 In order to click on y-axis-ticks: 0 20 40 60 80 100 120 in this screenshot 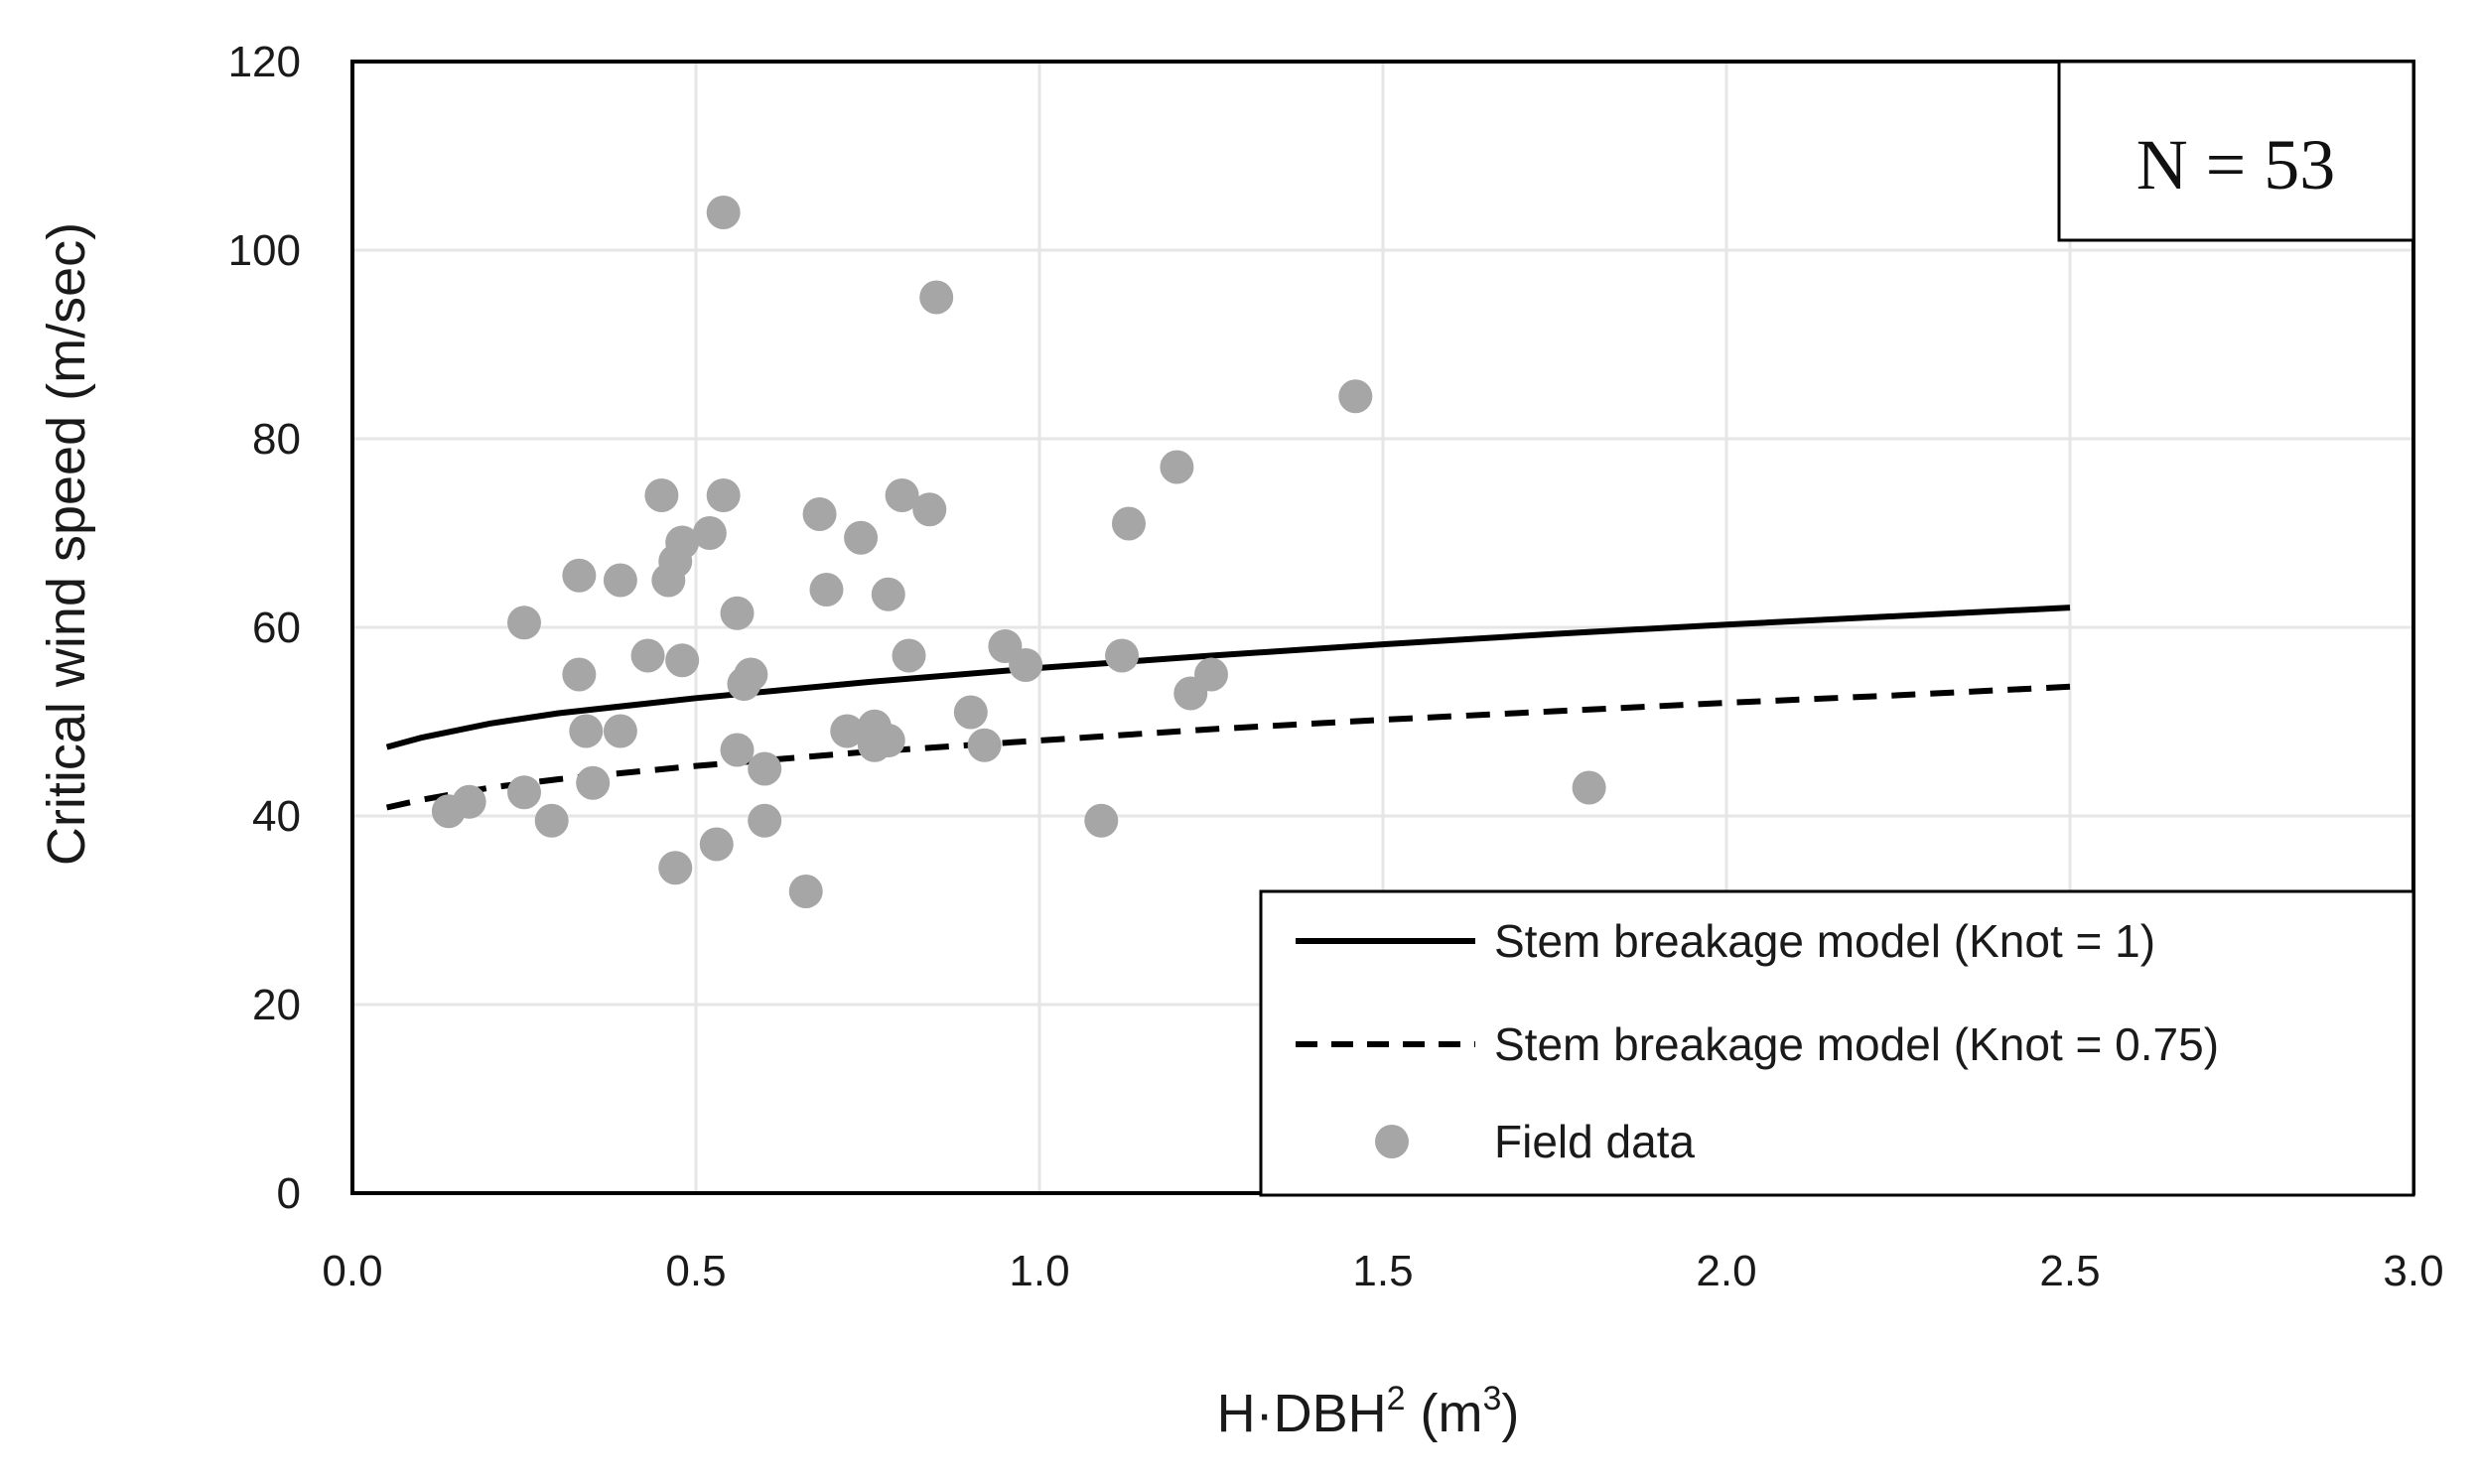, I will do `click(264, 628)`.